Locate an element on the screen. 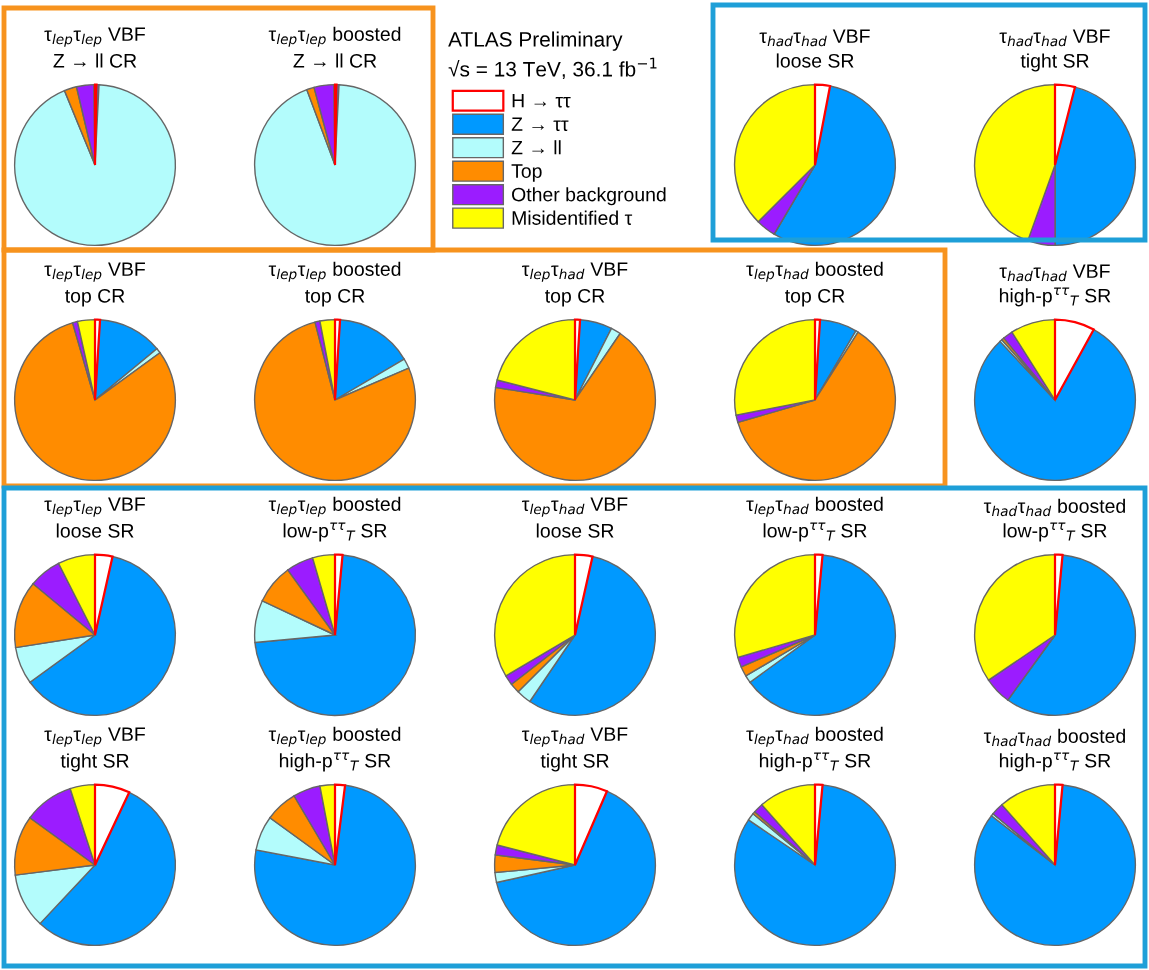 The height and width of the screenshot is (970, 1149). text: √s = 13 TeV, 36.1 fb$^{−1}$ is located at coordinates (552, 68).